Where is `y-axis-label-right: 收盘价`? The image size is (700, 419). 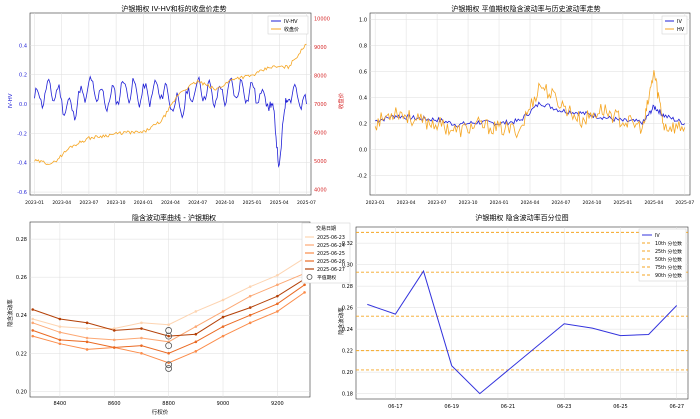
y-axis-label-right: 收盘价 is located at coordinates (341, 100).